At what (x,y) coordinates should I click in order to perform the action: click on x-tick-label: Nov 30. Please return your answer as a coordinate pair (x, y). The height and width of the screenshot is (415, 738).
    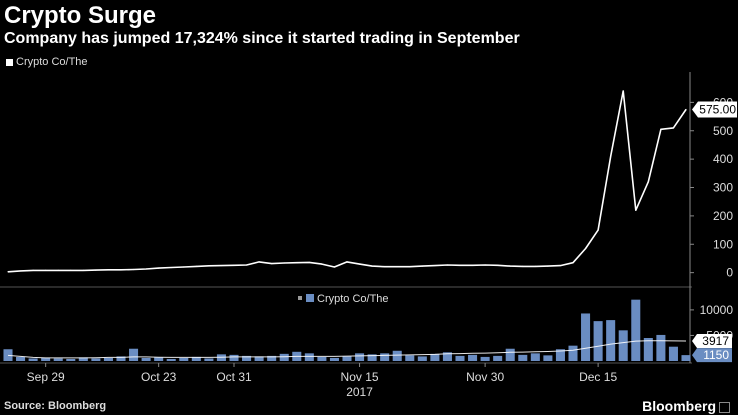
    Looking at the image, I should click on (485, 377).